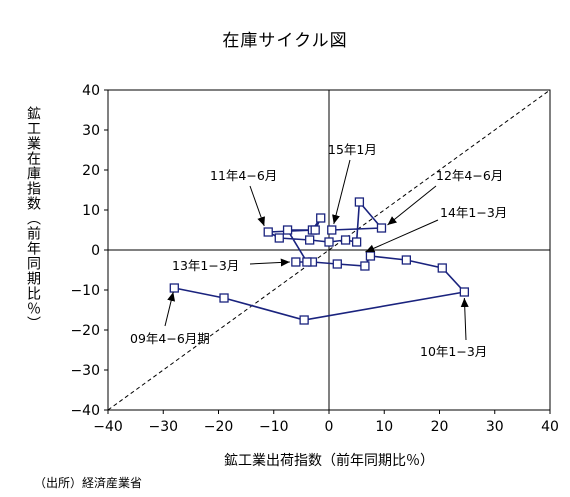 This screenshot has height=497, width=570. What do you see at coordinates (243, 175) in the screenshot?
I see `annotation-label: 11年4−6月` at bounding box center [243, 175].